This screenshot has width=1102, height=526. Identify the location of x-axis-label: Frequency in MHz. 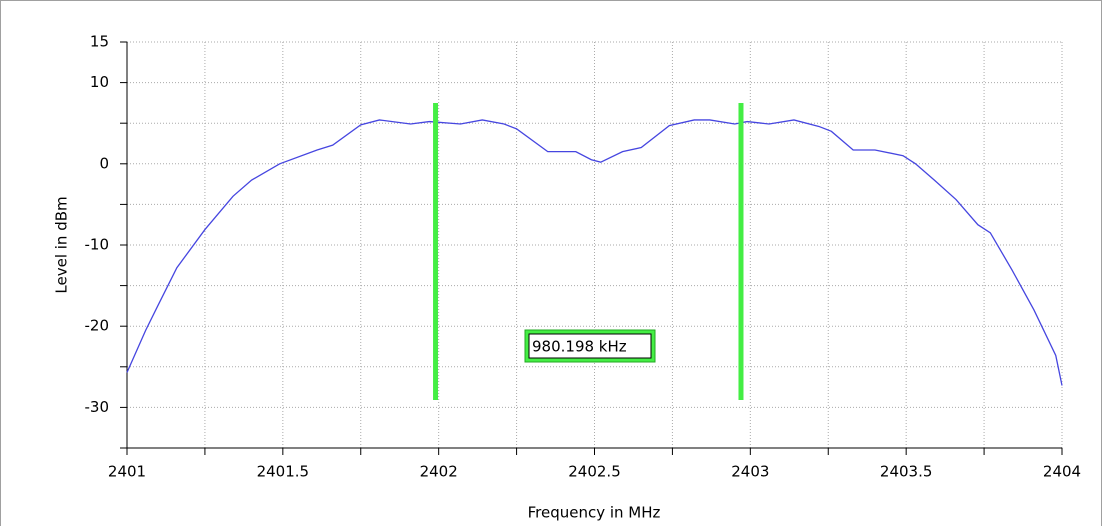
(594, 513).